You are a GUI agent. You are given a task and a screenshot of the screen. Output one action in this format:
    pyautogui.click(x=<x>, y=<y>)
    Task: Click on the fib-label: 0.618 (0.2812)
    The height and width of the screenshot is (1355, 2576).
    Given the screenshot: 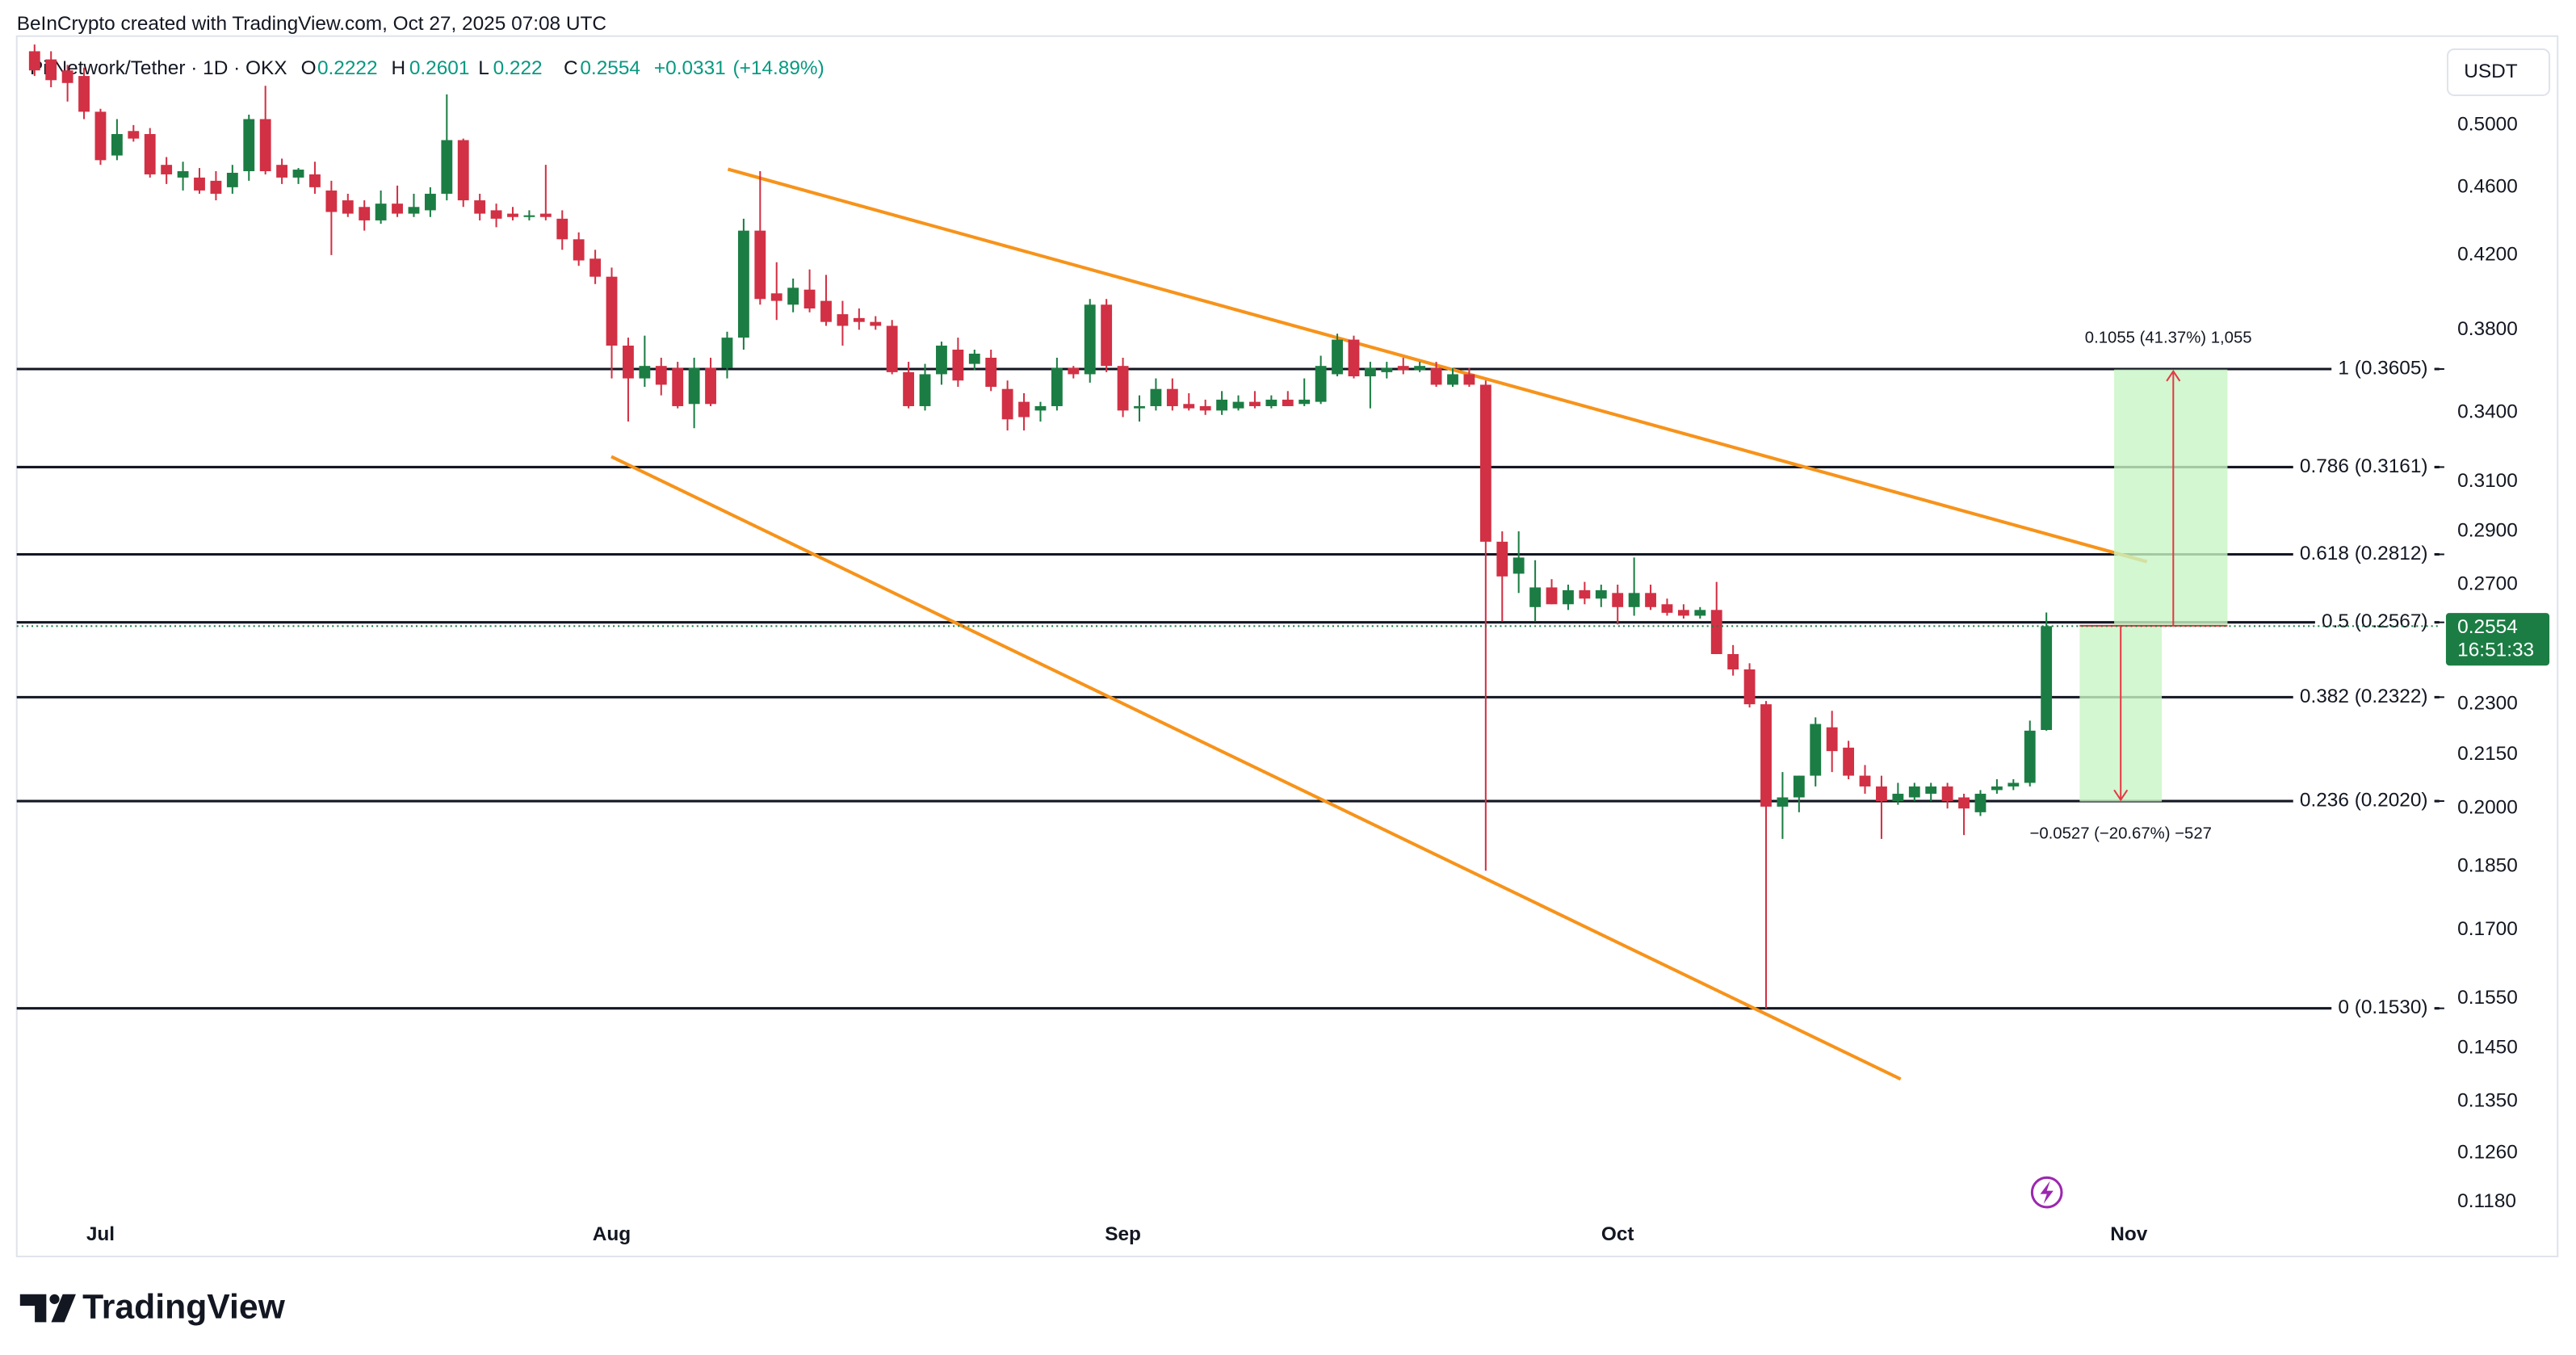 What is the action you would take?
    pyautogui.click(x=2364, y=553)
    